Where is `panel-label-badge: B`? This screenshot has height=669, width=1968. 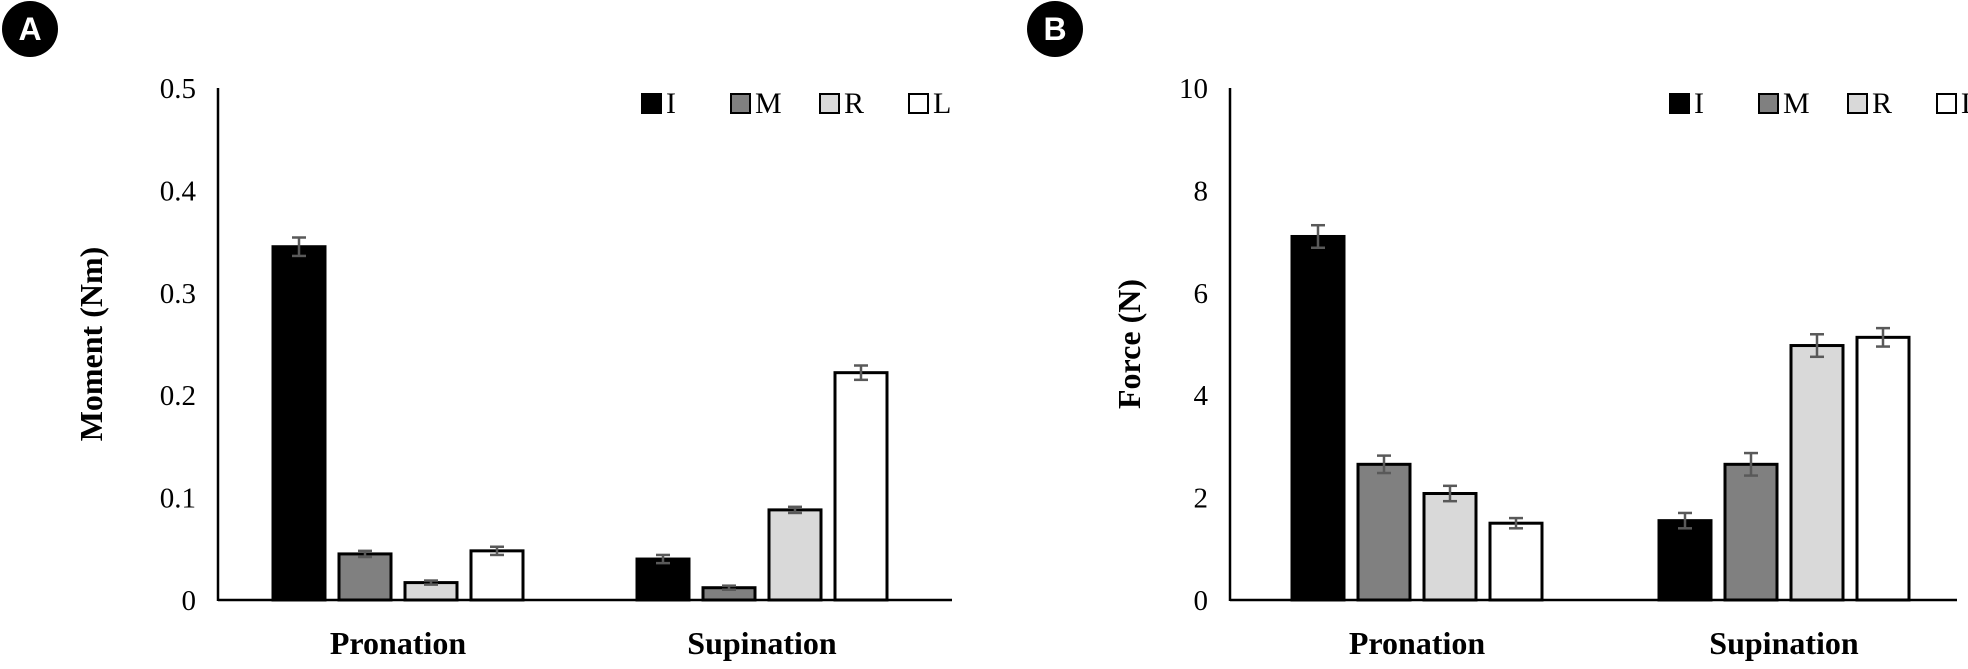
panel-label-badge: B is located at coordinates (1055, 29).